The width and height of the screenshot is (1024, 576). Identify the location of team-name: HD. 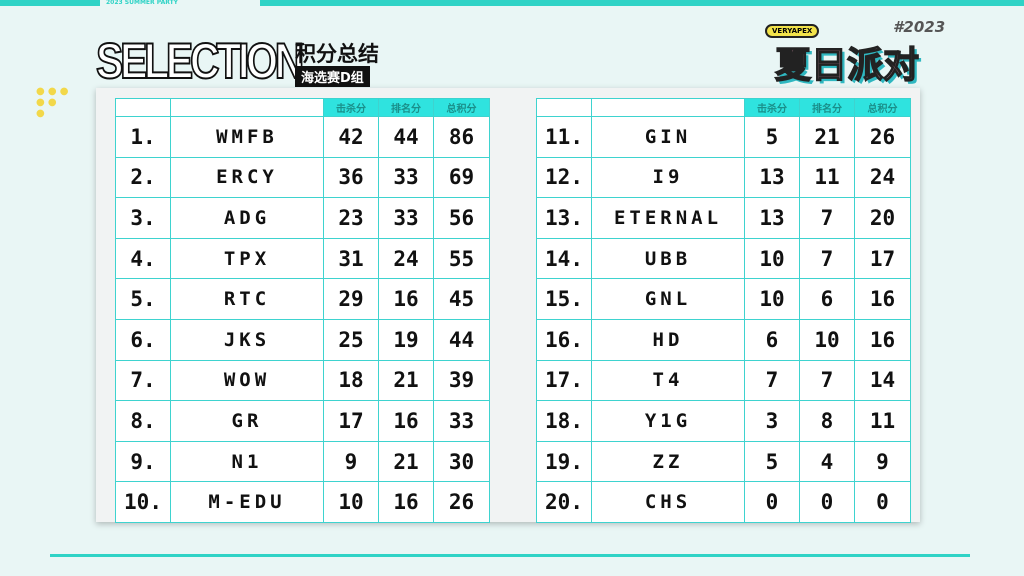
(668, 339).